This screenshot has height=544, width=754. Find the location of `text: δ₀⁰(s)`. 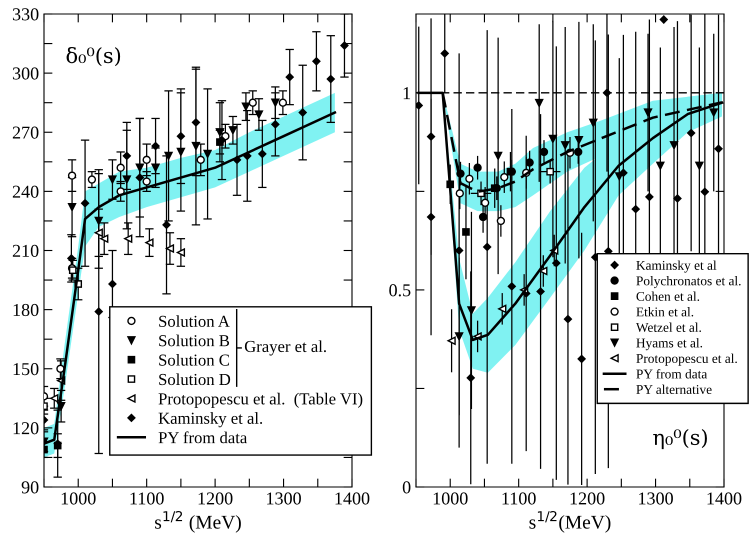

text: δ₀⁰(s) is located at coordinates (93, 56).